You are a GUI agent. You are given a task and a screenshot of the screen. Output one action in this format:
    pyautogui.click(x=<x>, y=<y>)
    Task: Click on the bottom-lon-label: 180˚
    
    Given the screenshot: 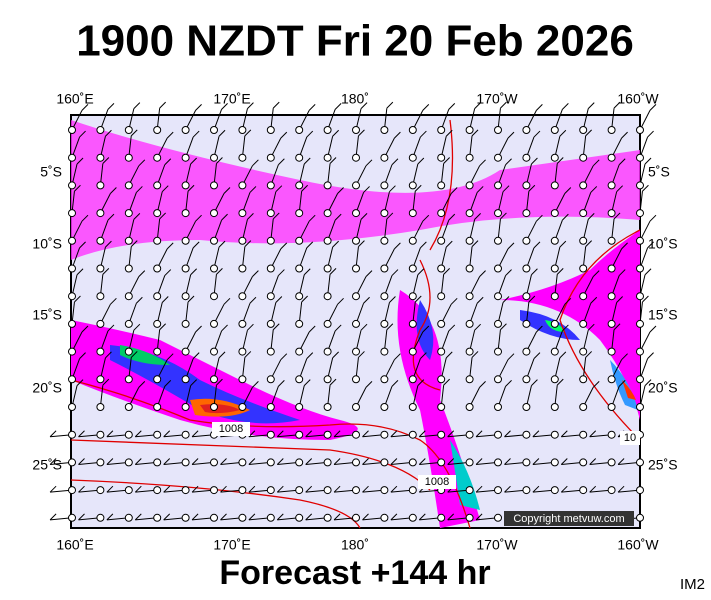 What is the action you would take?
    pyautogui.click(x=355, y=545)
    